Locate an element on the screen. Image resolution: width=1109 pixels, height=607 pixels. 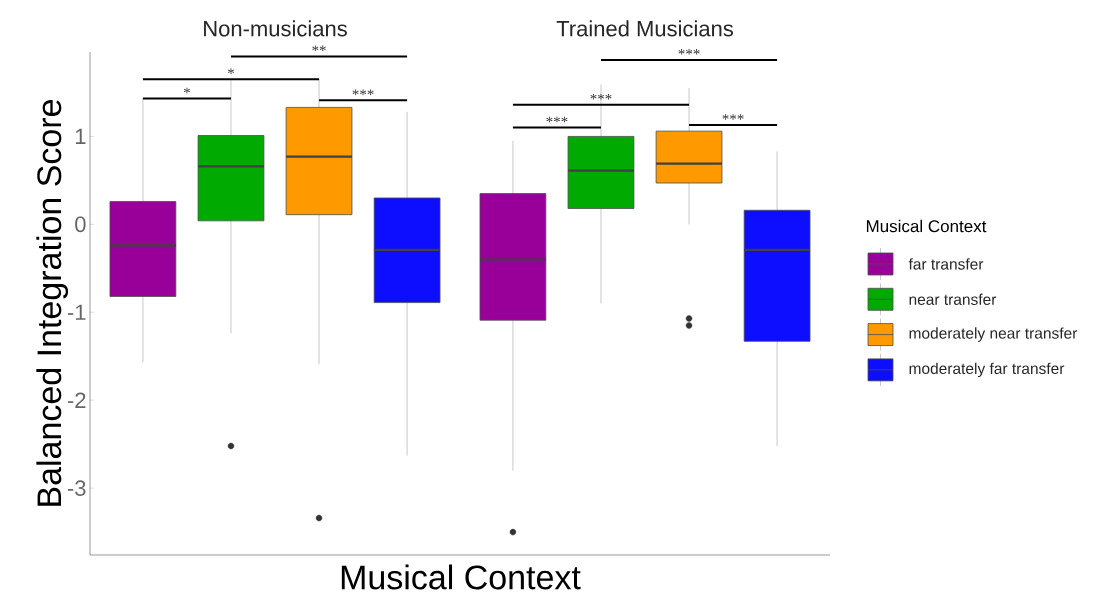
legend-label: moderately far transfer is located at coordinates (987, 370).